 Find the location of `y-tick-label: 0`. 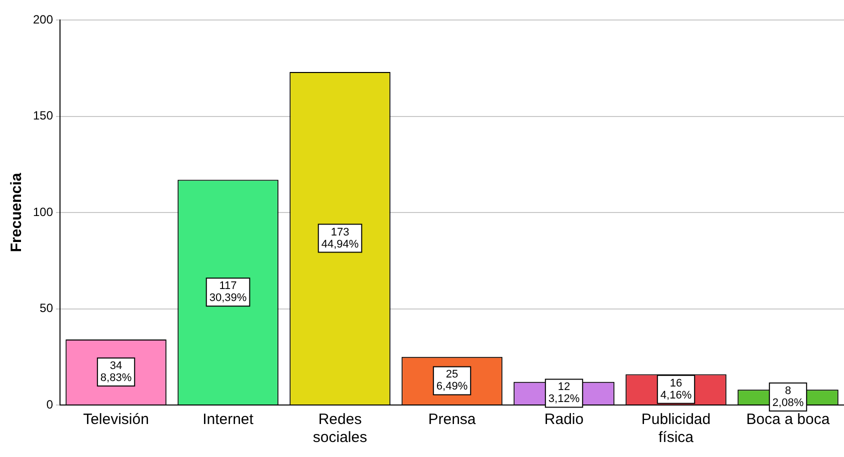

y-tick-label: 0 is located at coordinates (50, 404).